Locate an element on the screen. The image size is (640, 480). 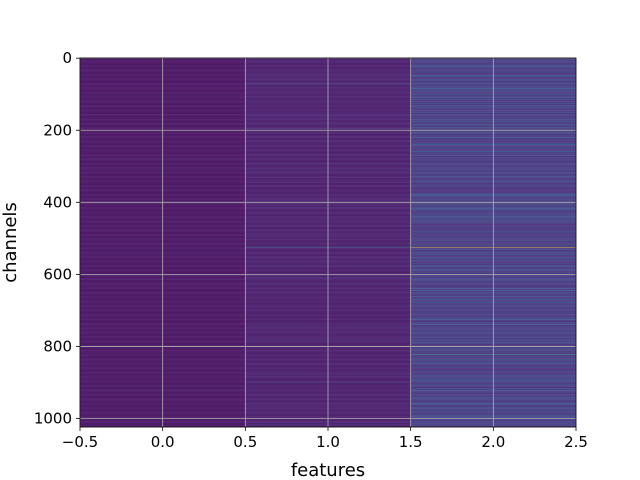
x-tick-label: 0.5 is located at coordinates (245, 442).